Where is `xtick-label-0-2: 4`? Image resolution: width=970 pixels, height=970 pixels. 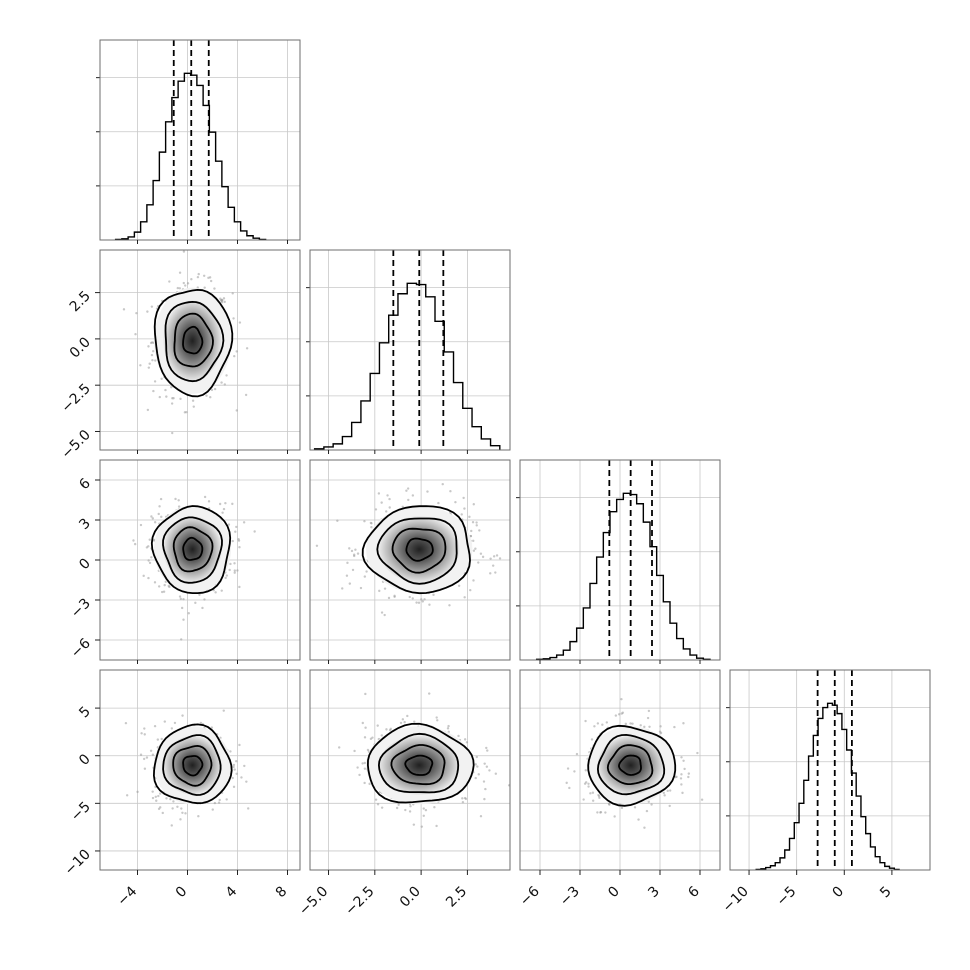
xtick-label-0-2: 4 is located at coordinates (232, 892).